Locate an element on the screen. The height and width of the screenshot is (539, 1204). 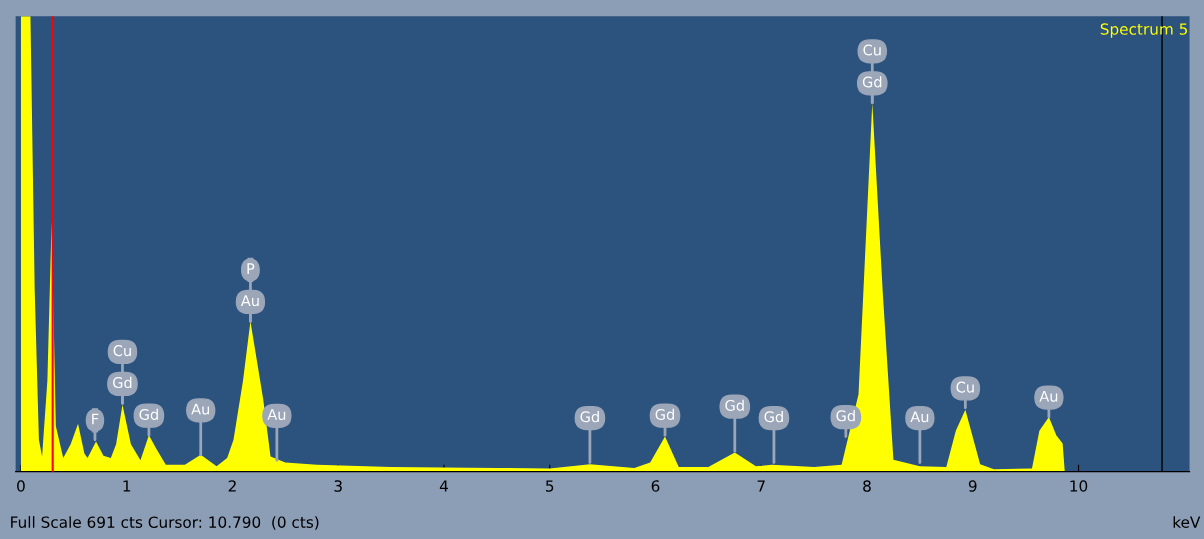
x-tick-label: 3 is located at coordinates (338, 486).